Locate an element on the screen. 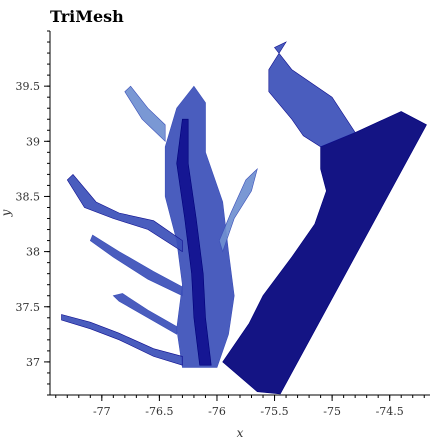  x-tick-label: -74.5 is located at coordinates (390, 411).